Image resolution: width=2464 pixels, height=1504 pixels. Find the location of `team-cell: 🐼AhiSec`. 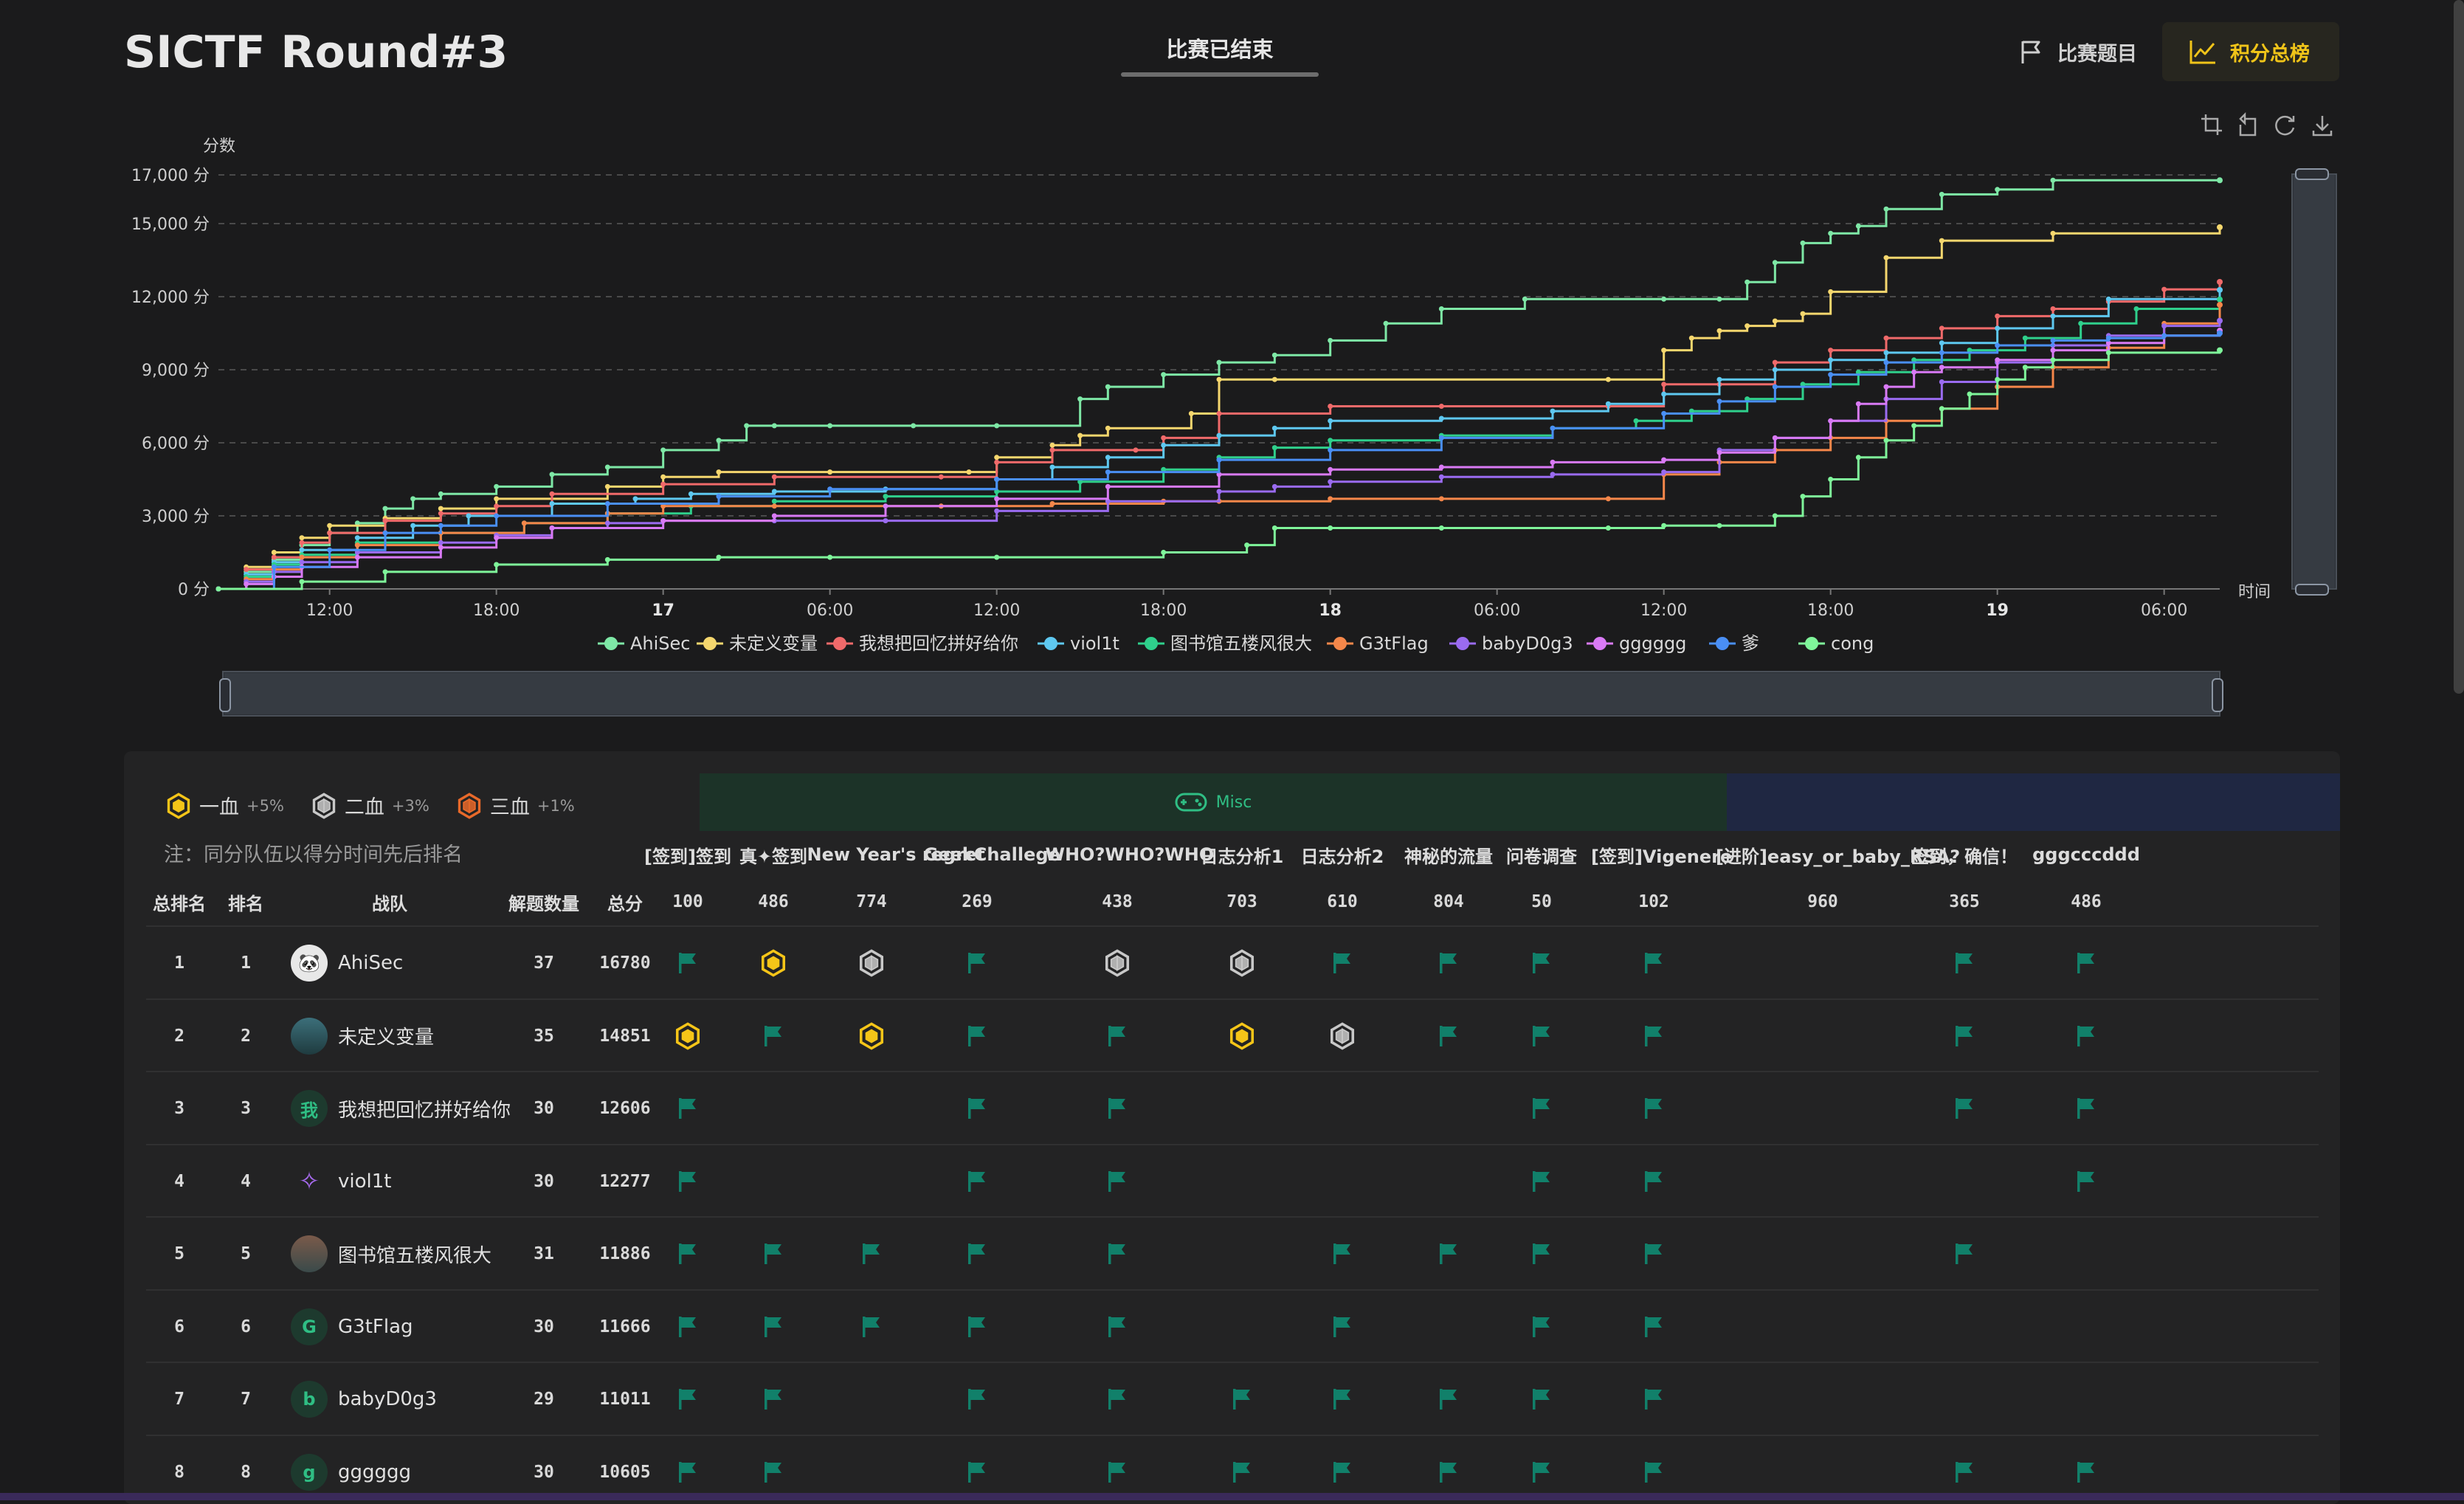

team-cell: 🐼AhiSec is located at coordinates (401, 963).